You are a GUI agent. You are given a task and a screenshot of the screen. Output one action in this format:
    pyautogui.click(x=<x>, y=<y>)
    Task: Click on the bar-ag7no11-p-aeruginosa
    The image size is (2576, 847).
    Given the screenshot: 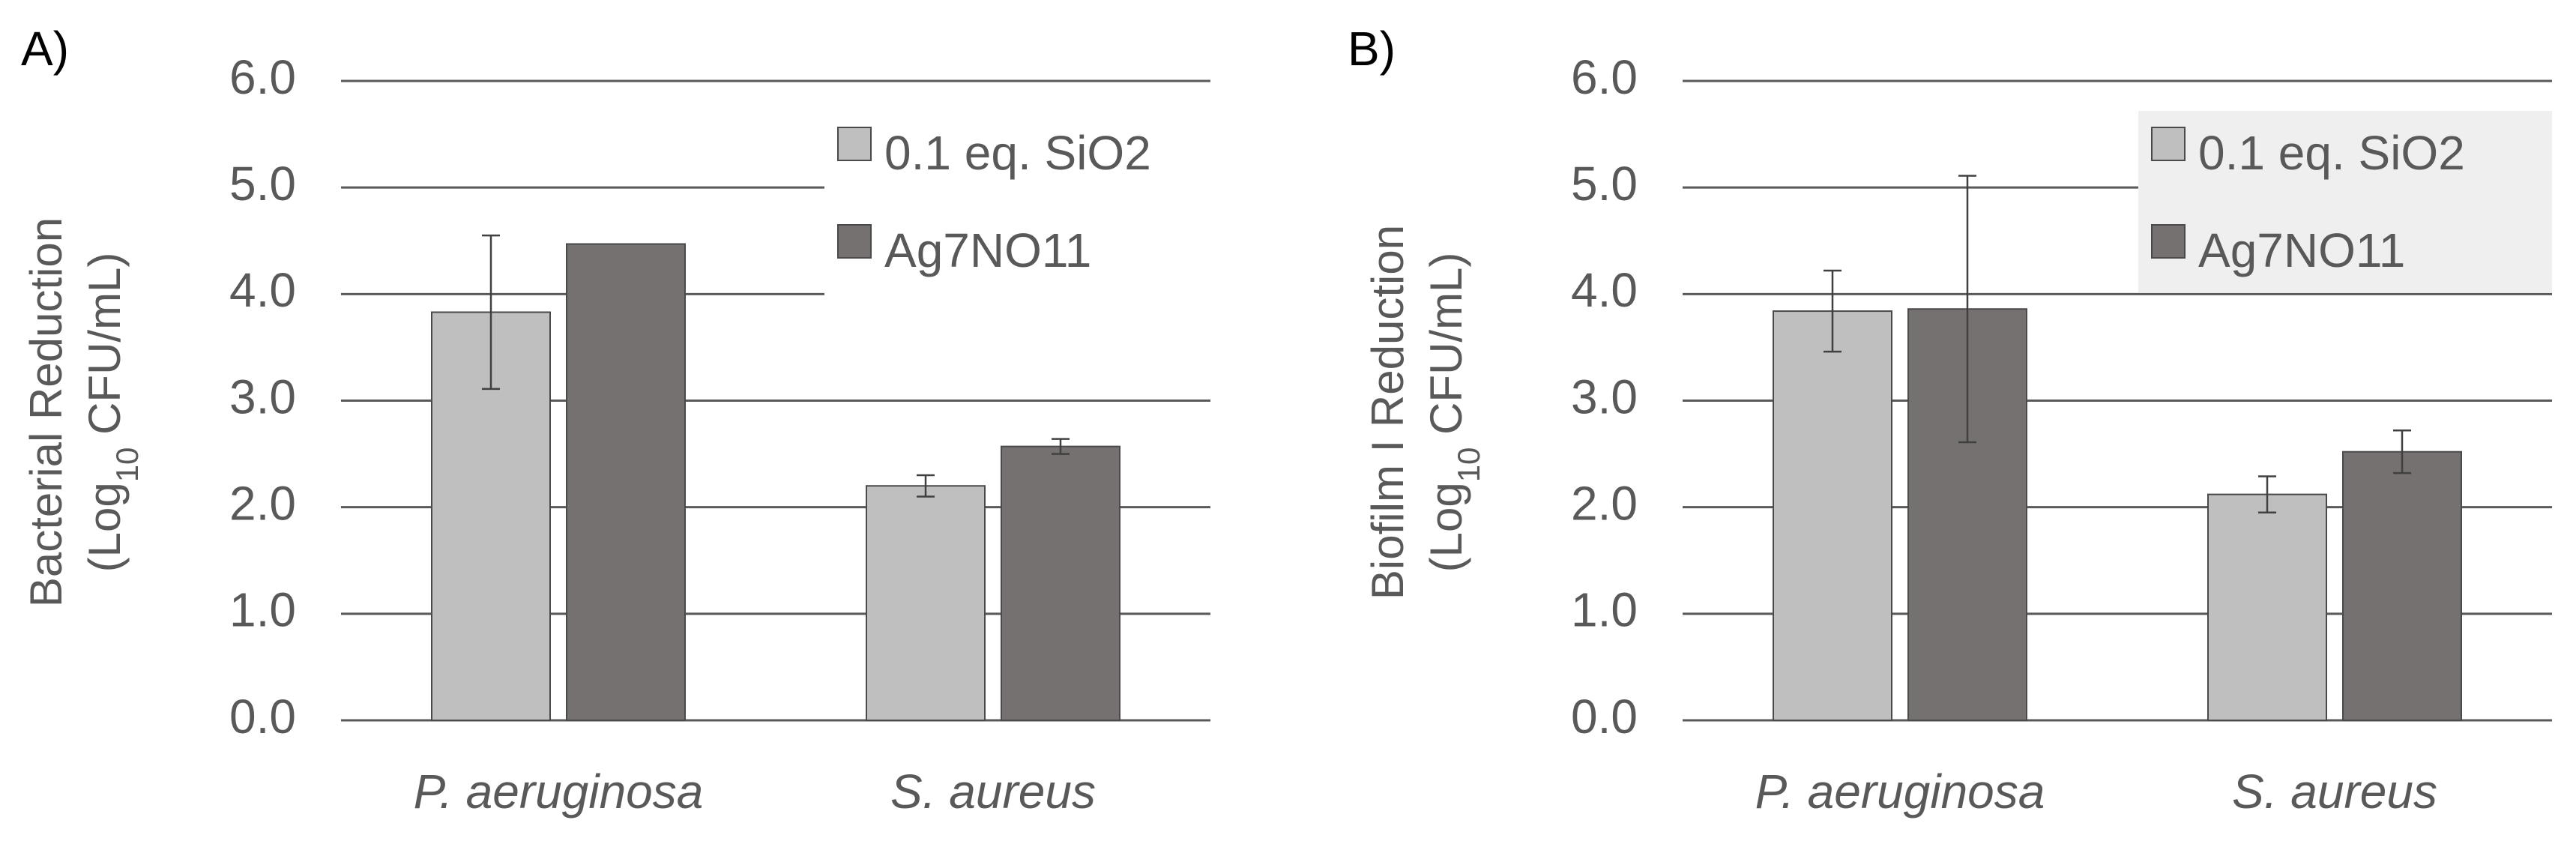 What is the action you would take?
    pyautogui.click(x=626, y=482)
    